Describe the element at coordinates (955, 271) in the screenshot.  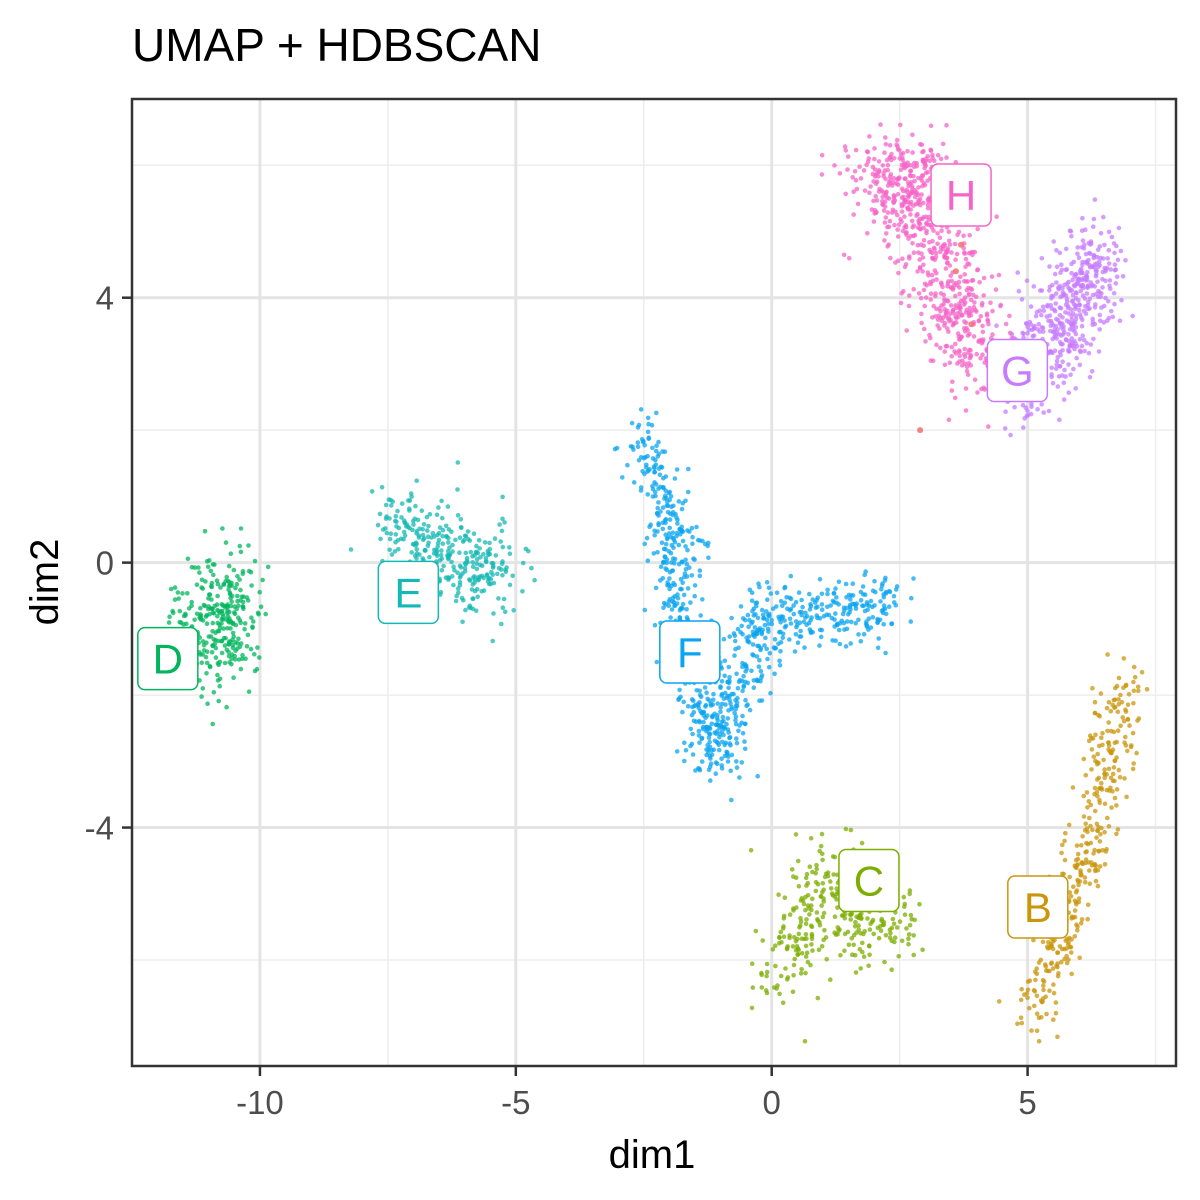
I see `outlier-point` at that location.